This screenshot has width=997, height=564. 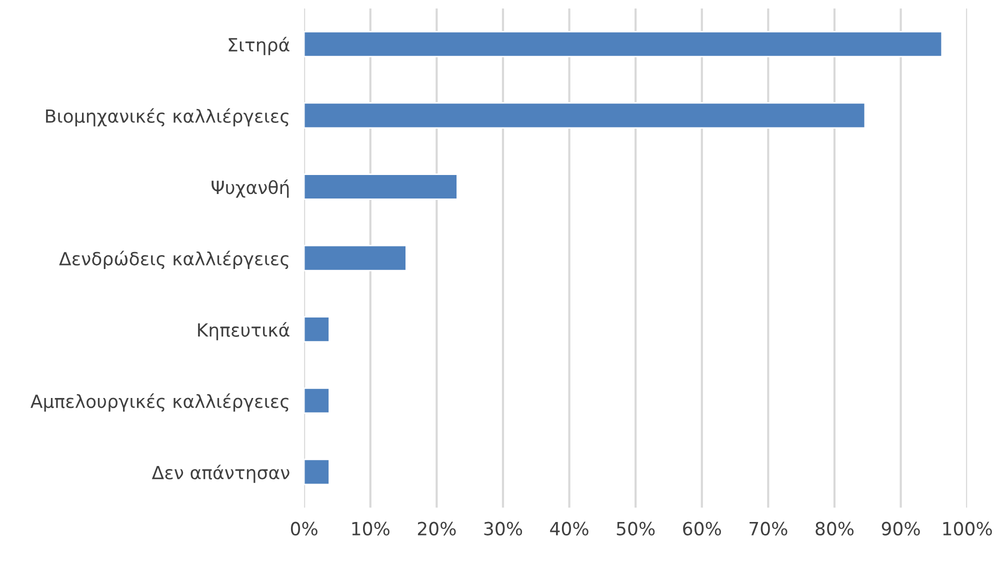 I want to click on x-tick-label: 0%, so click(x=304, y=529).